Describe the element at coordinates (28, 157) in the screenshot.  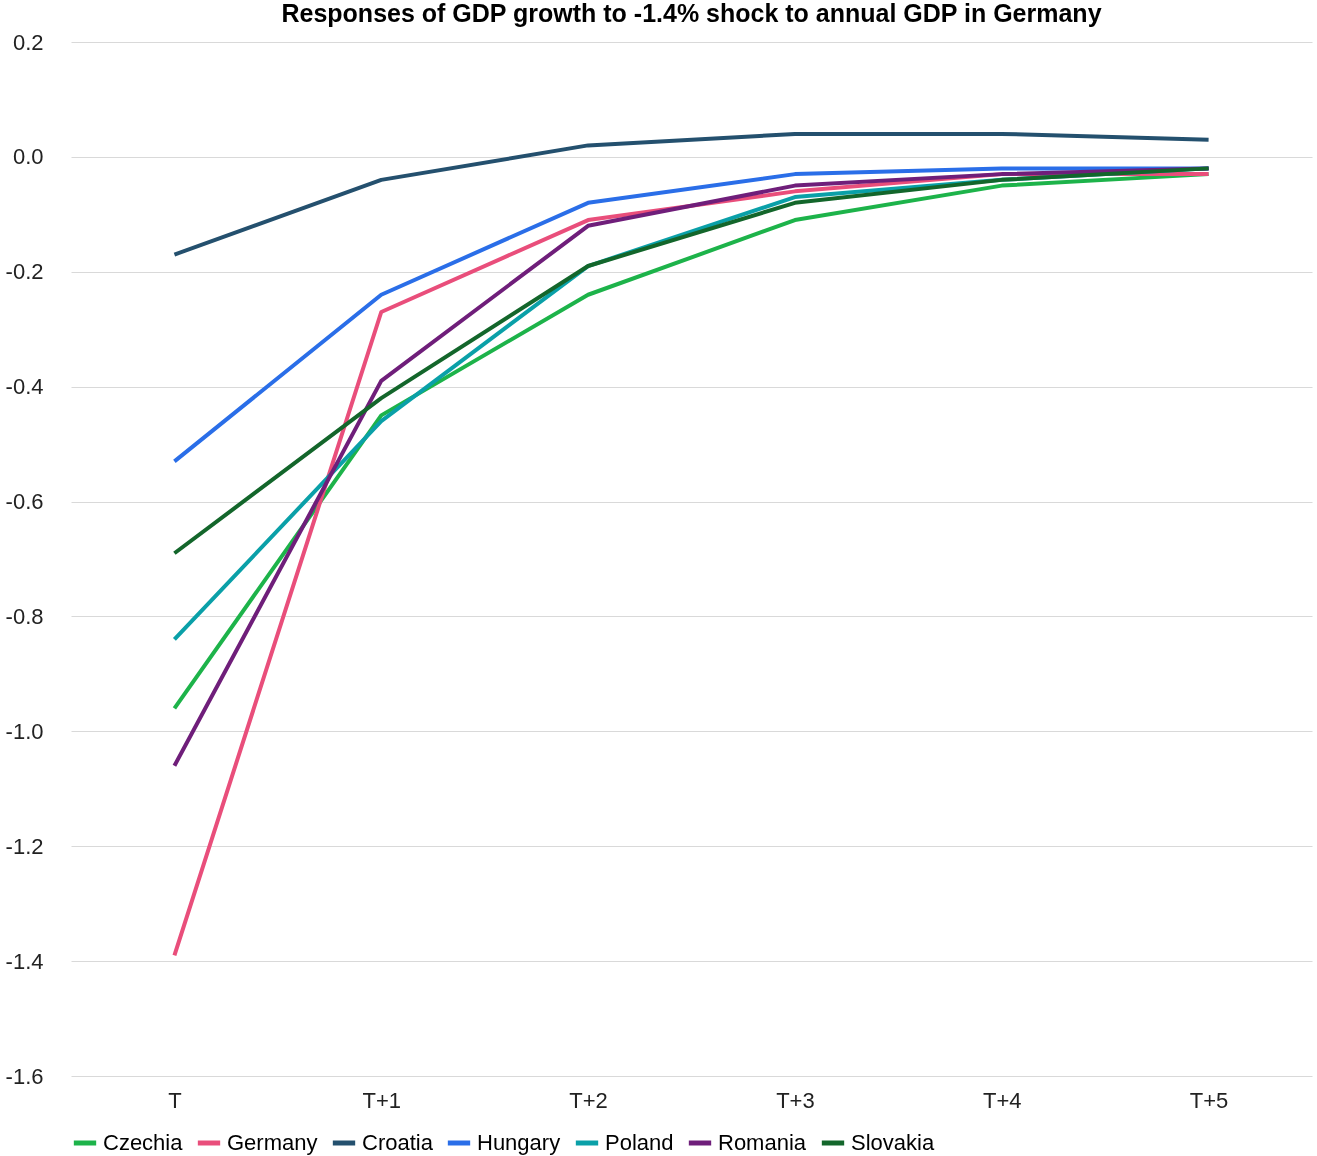
I see `y-tick-label: 0.0` at that location.